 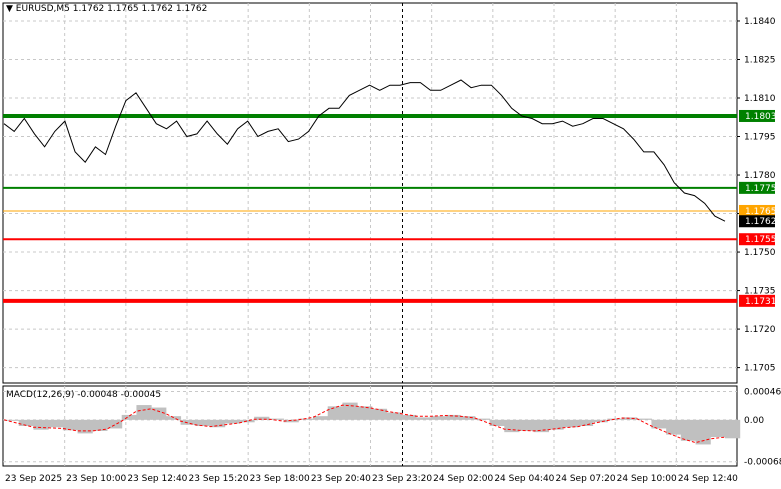 What do you see at coordinates (761, 240) in the screenshot?
I see `level-price-label: 1.1755` at bounding box center [761, 240].